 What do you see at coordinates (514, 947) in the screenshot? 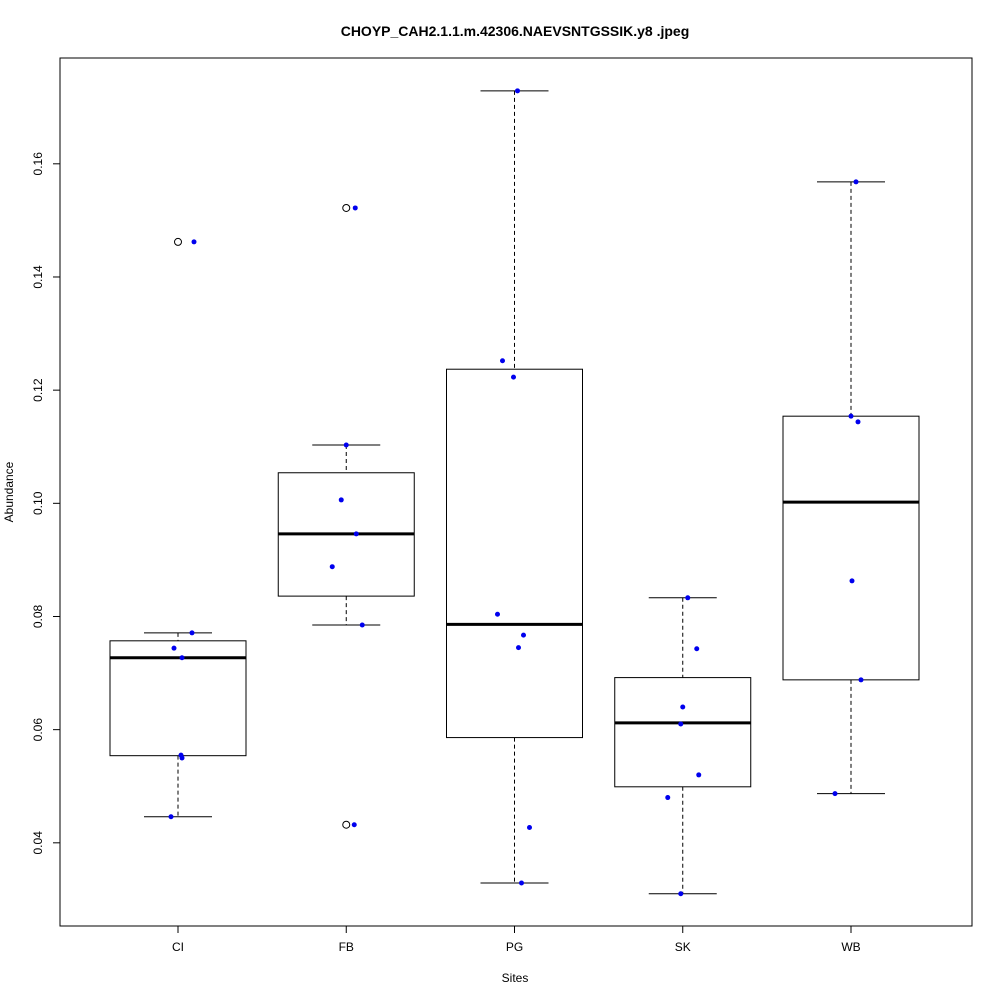
I see `x-tick-label: PG` at bounding box center [514, 947].